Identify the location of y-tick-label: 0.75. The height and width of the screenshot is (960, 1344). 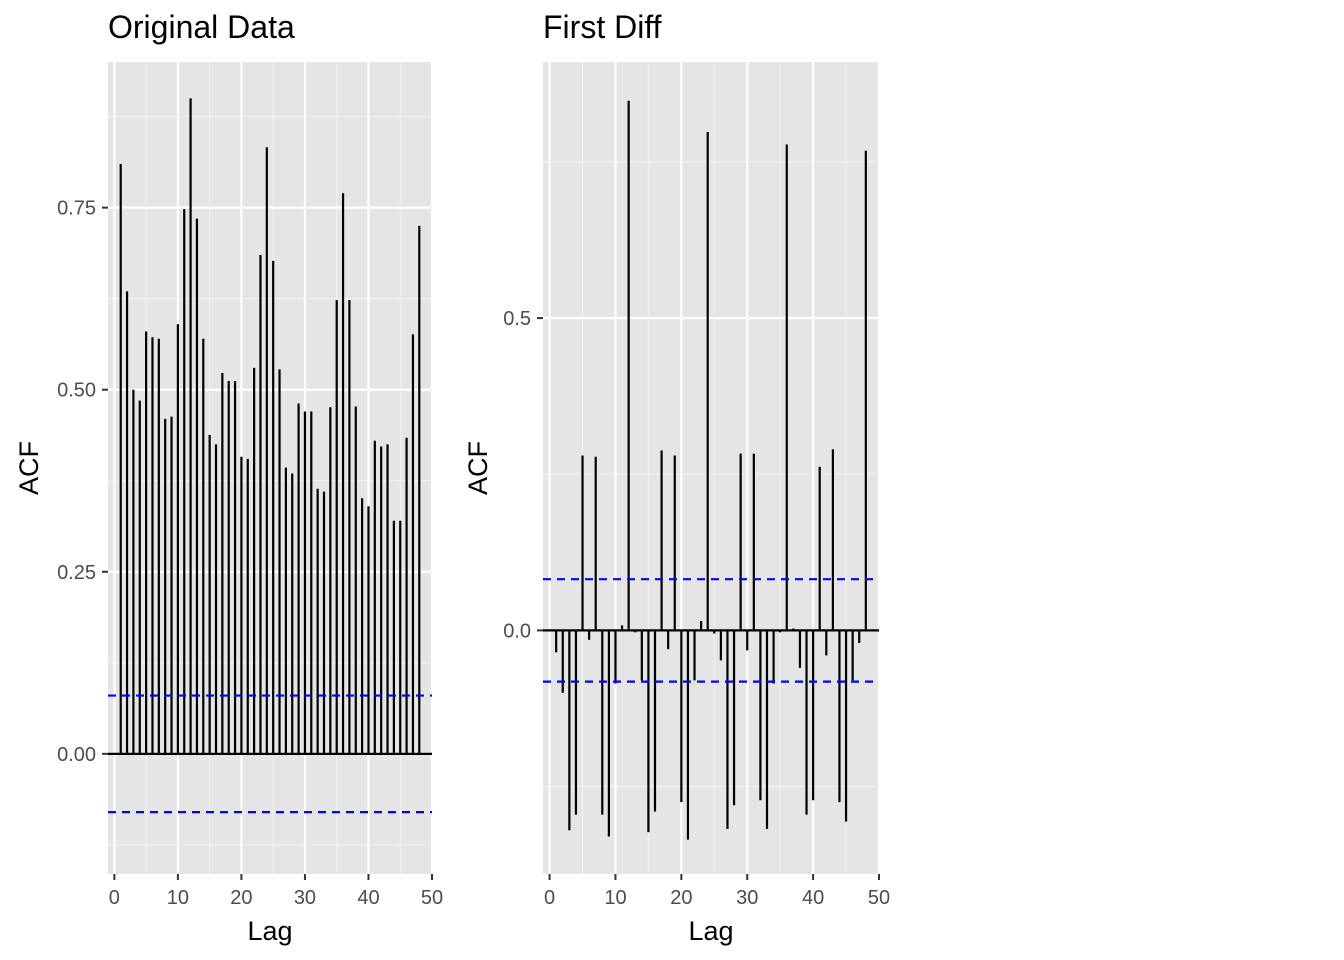
(76, 209).